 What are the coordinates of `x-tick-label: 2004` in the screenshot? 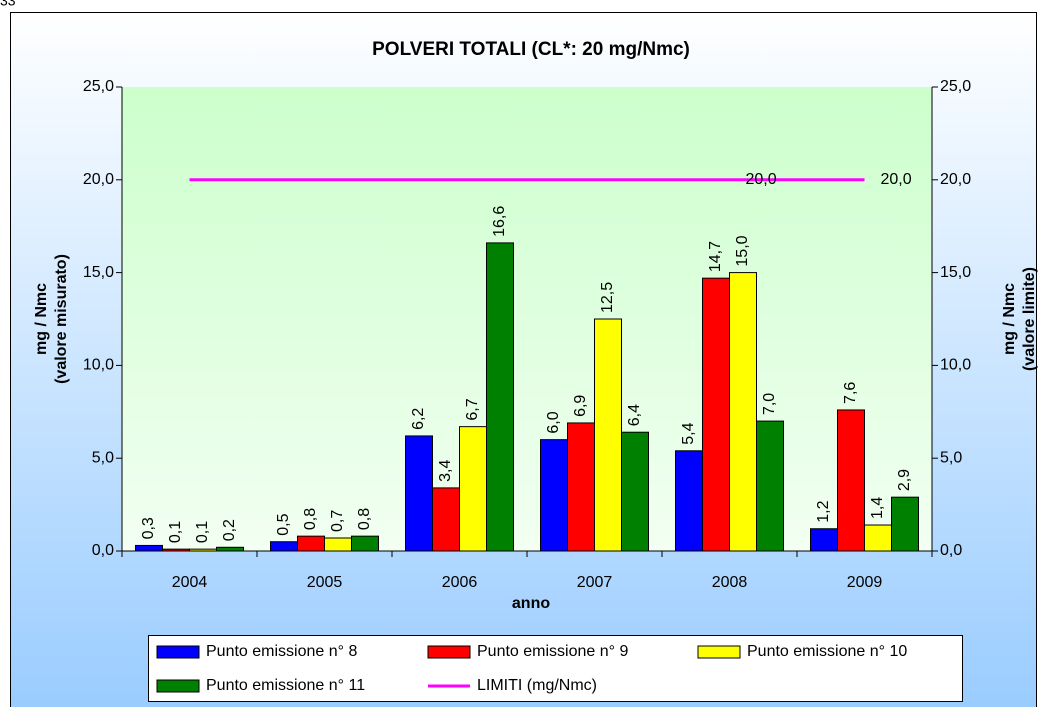 It's located at (190, 582).